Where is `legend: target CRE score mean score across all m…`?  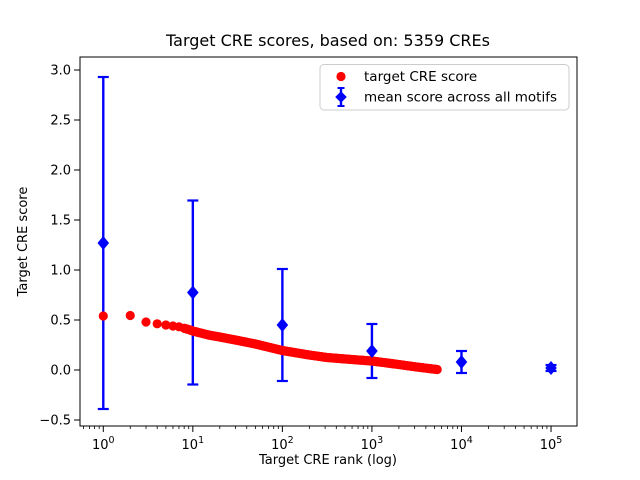 legend: target CRE score mean score across all m… is located at coordinates (444, 87).